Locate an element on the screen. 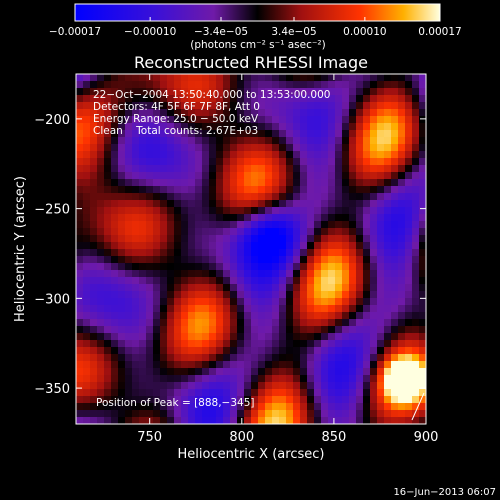 This screenshot has height=500, width=500. colorbar-tick-label: −0.00010 is located at coordinates (150, 32).